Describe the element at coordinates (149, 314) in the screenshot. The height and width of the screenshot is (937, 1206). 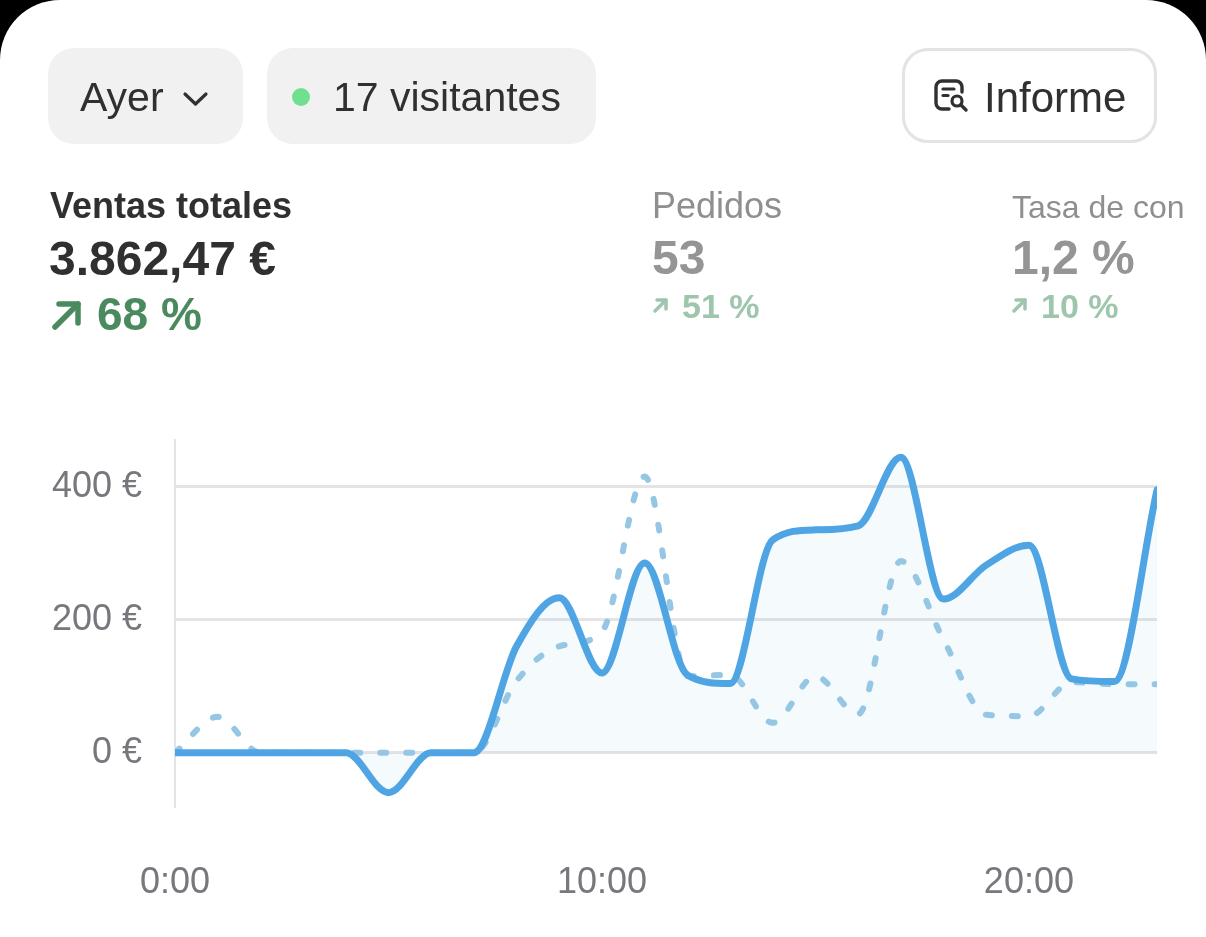
I see `text: 68 %` at that location.